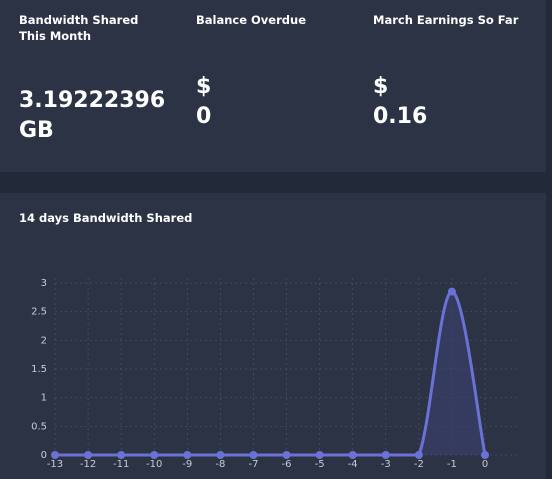  I want to click on x-tick-label: -8, so click(220, 464).